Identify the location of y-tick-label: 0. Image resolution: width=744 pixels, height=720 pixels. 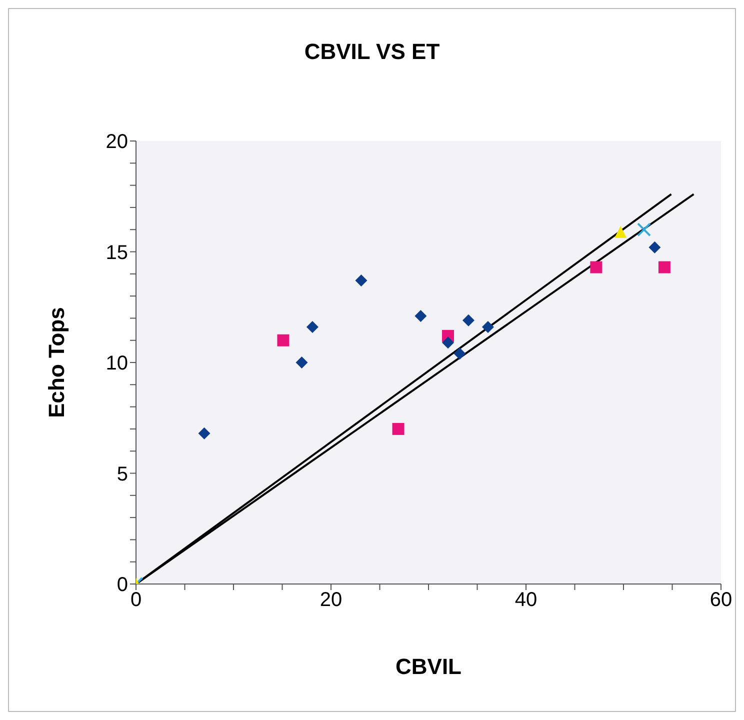
(122, 585).